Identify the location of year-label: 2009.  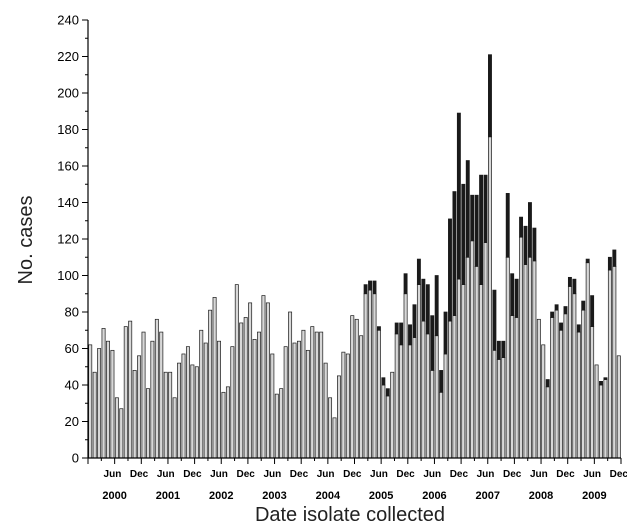
(594, 496).